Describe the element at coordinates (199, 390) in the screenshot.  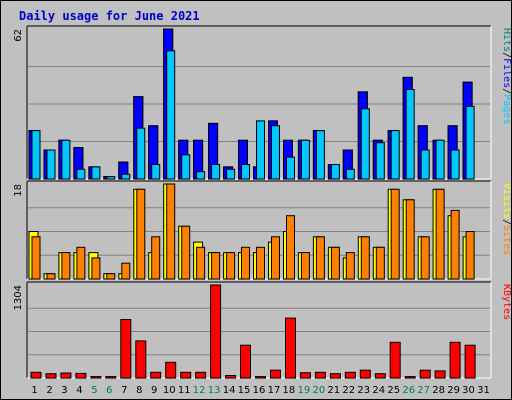
I see `day-label-12: 12` at that location.